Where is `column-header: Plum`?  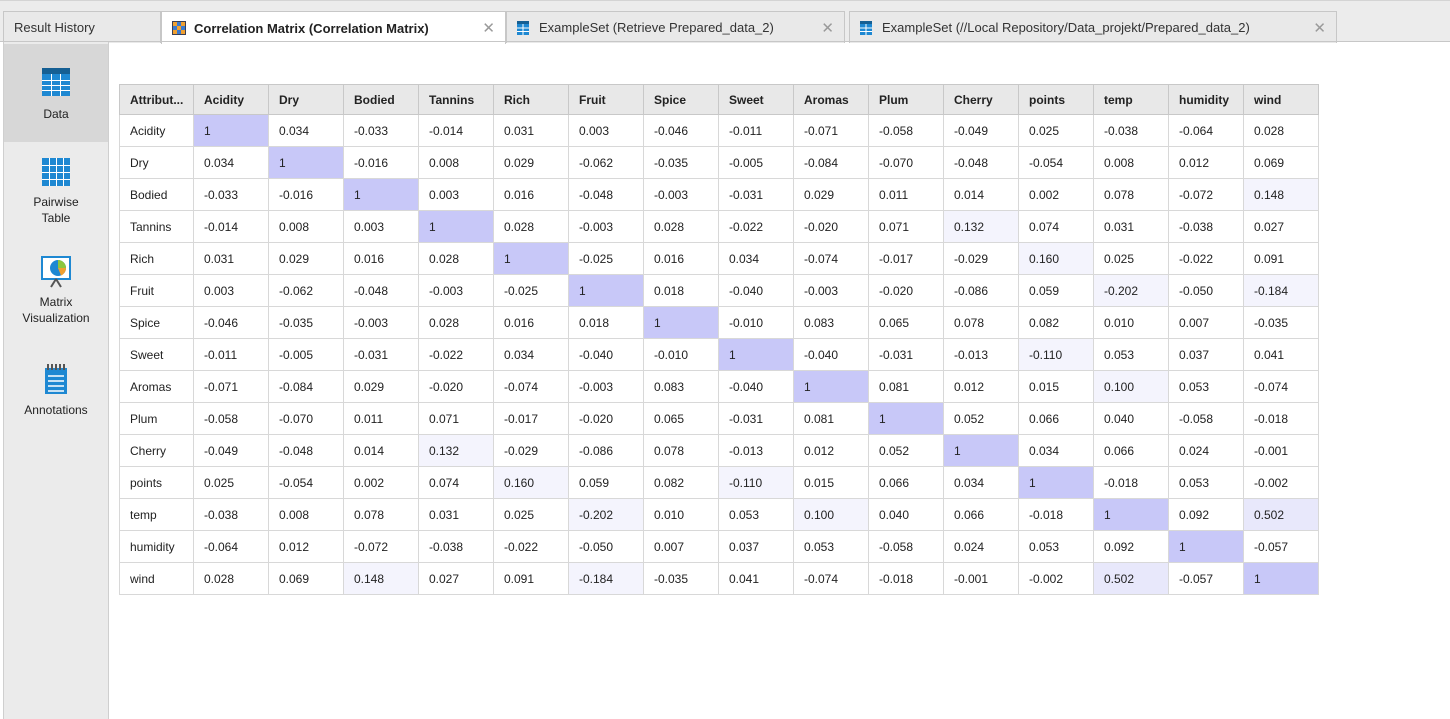 column-header: Plum is located at coordinates (906, 99).